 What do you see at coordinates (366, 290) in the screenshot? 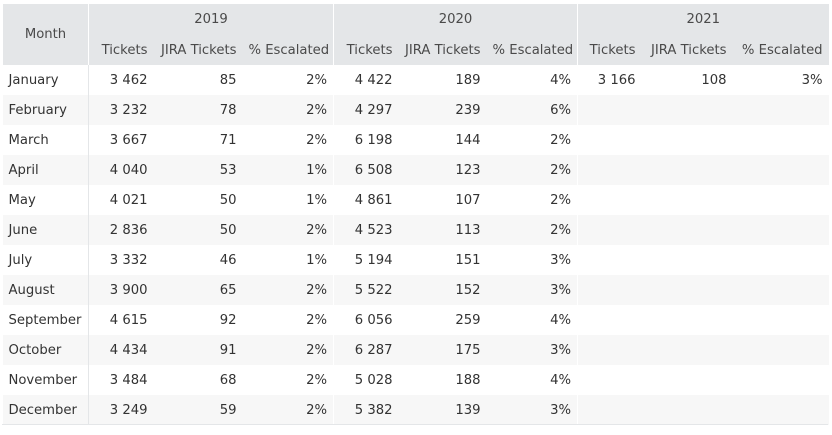
I see `tickets-cell: 5 522` at bounding box center [366, 290].